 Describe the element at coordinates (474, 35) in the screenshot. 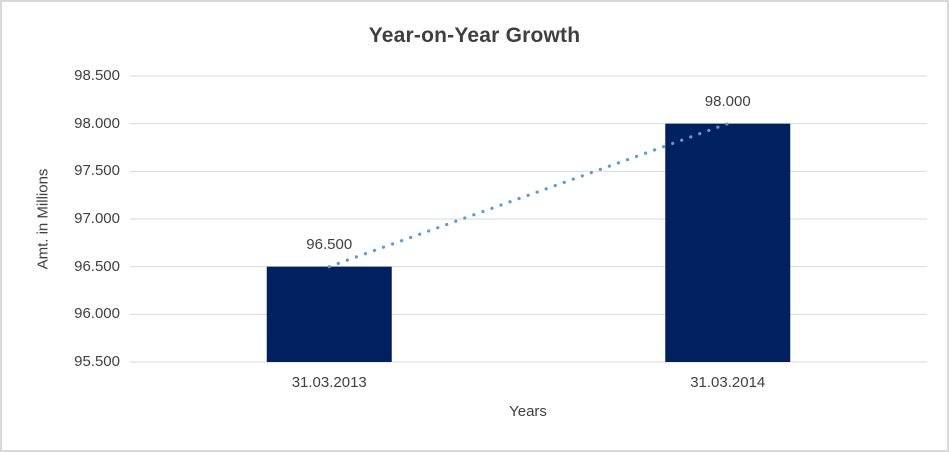

I see `chart-title: Year-on-Year Growth` at that location.